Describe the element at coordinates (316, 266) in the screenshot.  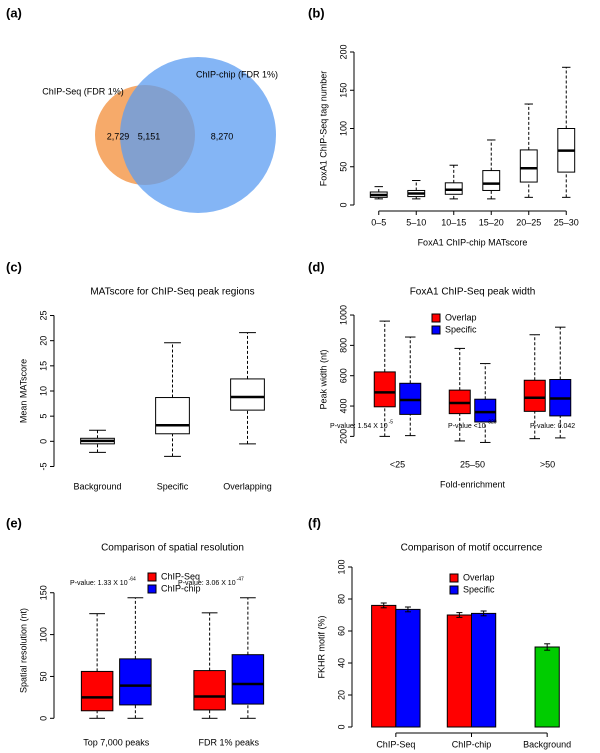
I see `panel-label: (d)` at that location.